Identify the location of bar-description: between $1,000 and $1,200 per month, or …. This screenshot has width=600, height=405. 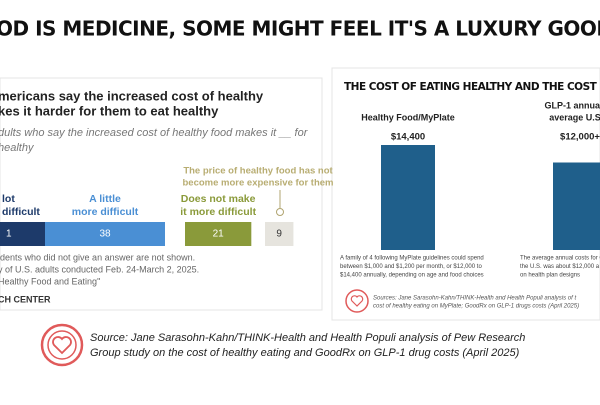
(411, 267).